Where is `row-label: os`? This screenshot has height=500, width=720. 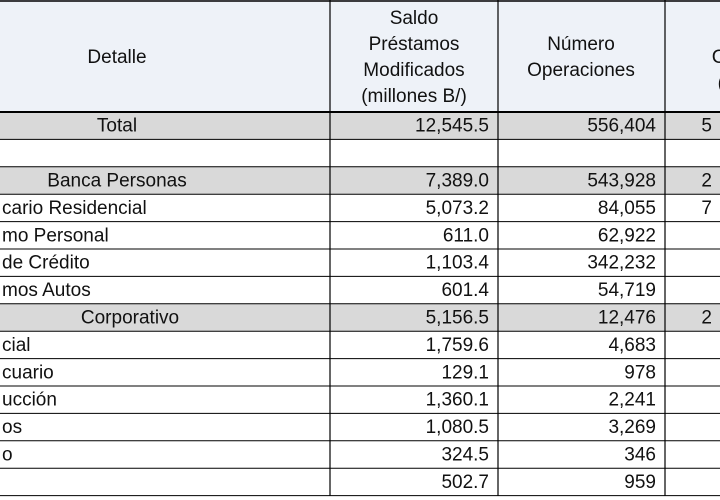 row-label: os is located at coordinates (12, 427).